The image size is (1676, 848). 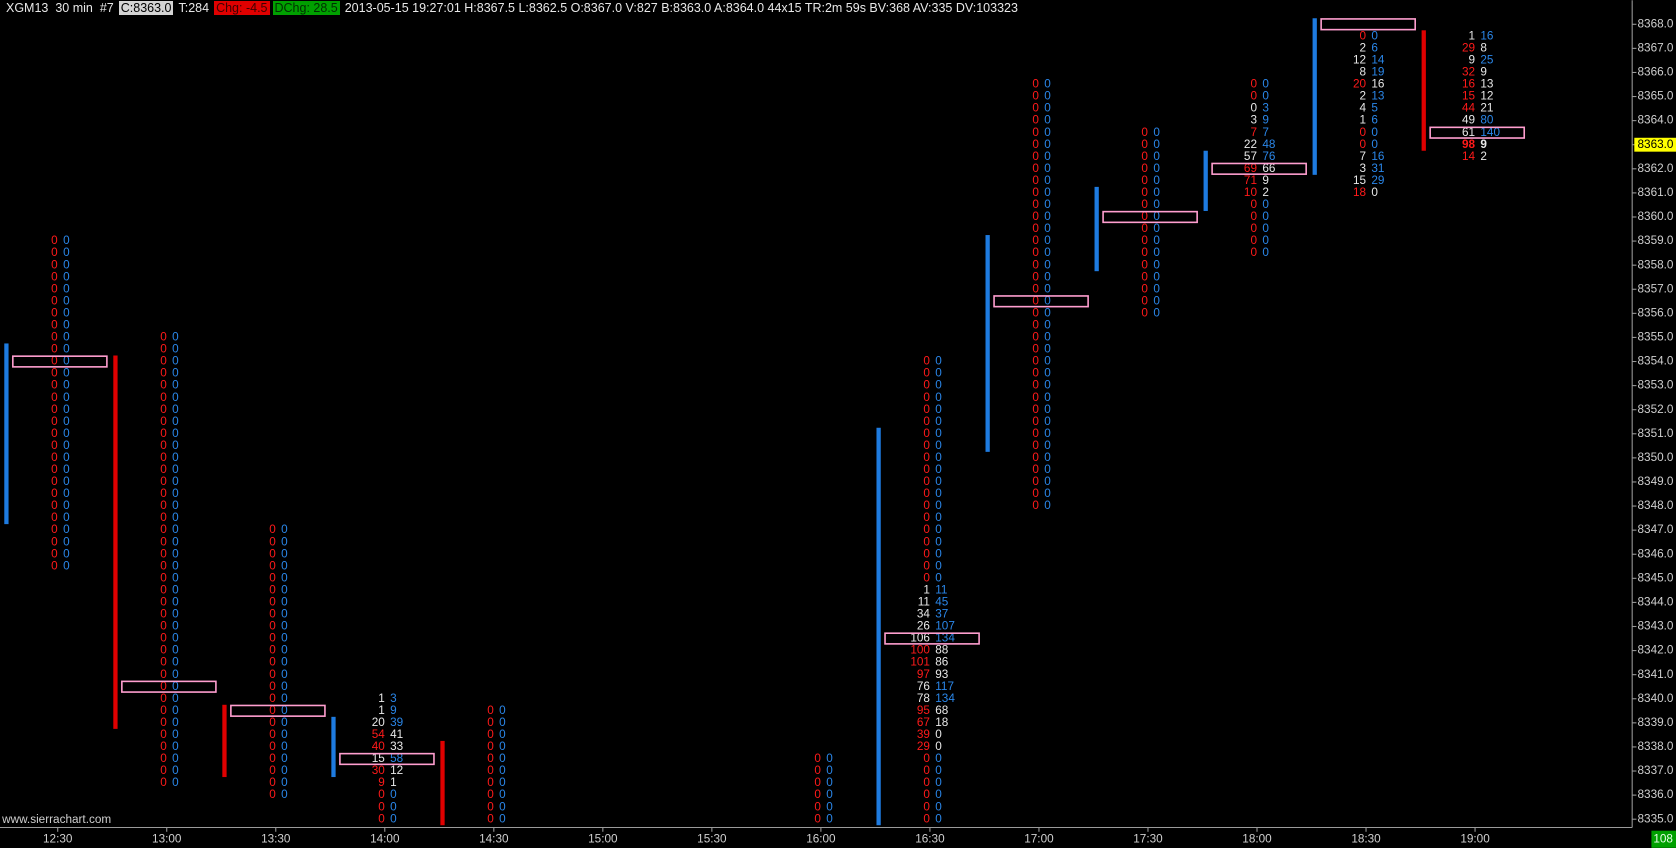 I want to click on ask-volume: 13, so click(x=1487, y=84).